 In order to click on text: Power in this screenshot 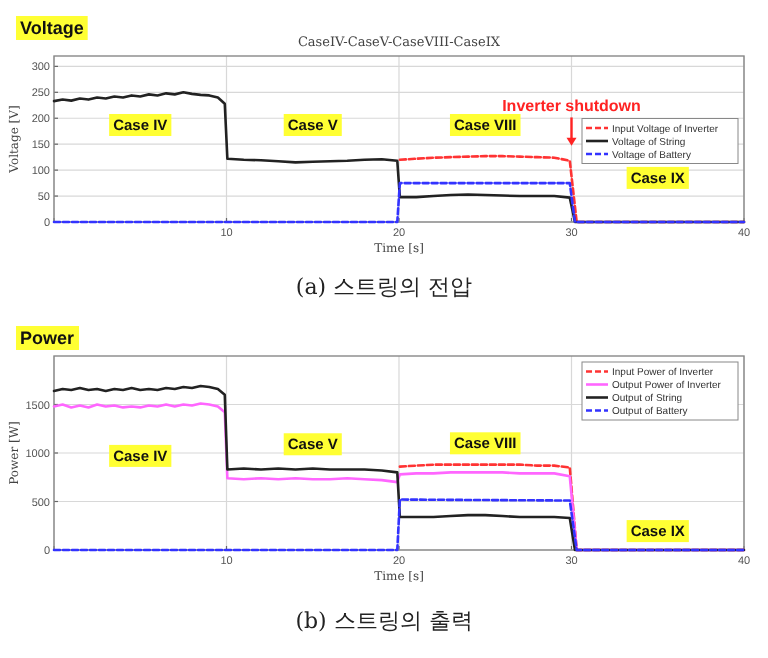, I will do `click(48, 338)`.